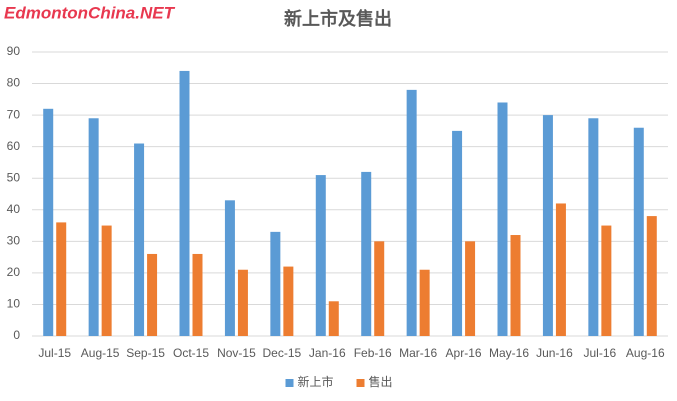 This screenshot has height=401, width=677. I want to click on chart-title: 新上市及售出, so click(338, 19).